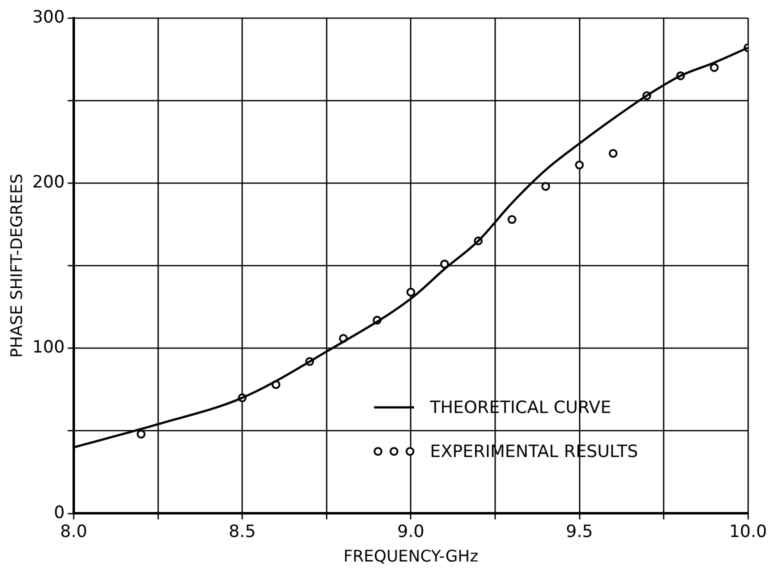  Describe the element at coordinates (16, 266) in the screenshot. I see `y-axis-title: PHASE SHIFT-DEGREES` at that location.